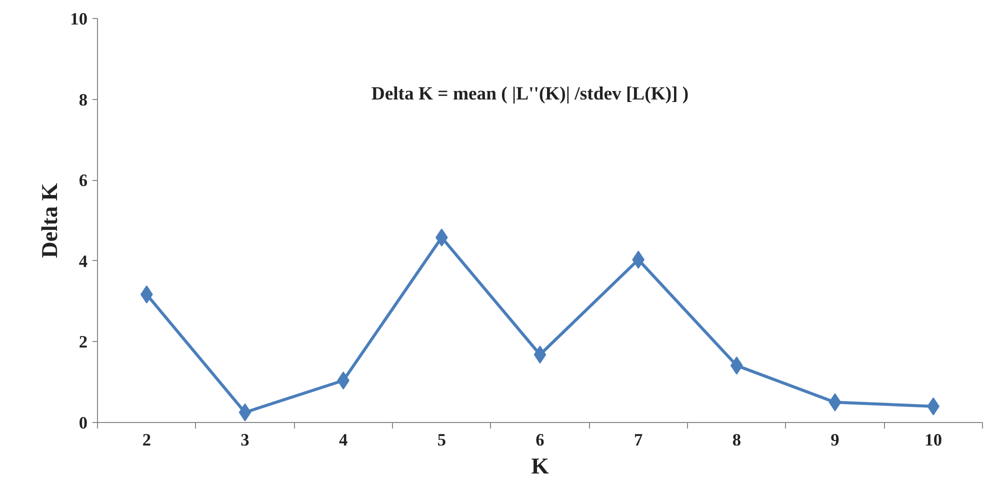 Image resolution: width=989 pixels, height=501 pixels. I want to click on x-tick-label: 3, so click(245, 440).